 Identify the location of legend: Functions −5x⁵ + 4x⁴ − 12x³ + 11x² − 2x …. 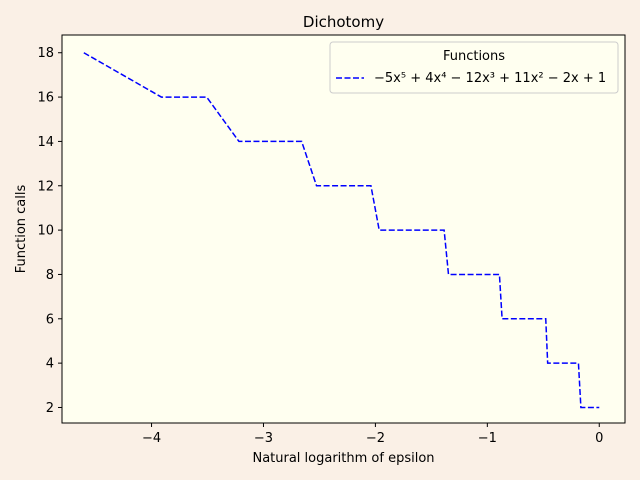
(474, 67).